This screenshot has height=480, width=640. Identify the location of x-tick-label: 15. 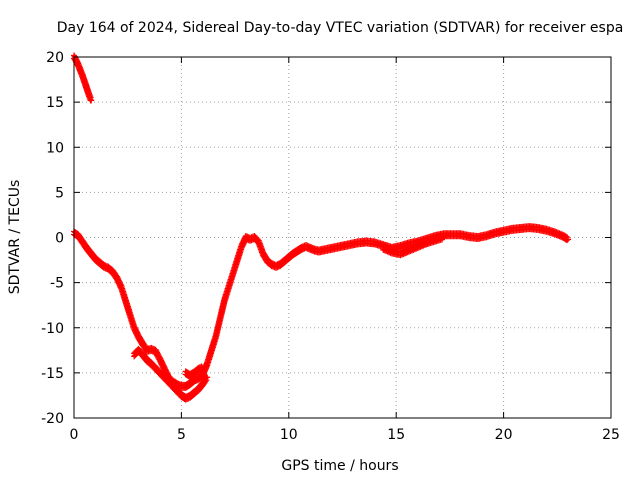
(396, 435).